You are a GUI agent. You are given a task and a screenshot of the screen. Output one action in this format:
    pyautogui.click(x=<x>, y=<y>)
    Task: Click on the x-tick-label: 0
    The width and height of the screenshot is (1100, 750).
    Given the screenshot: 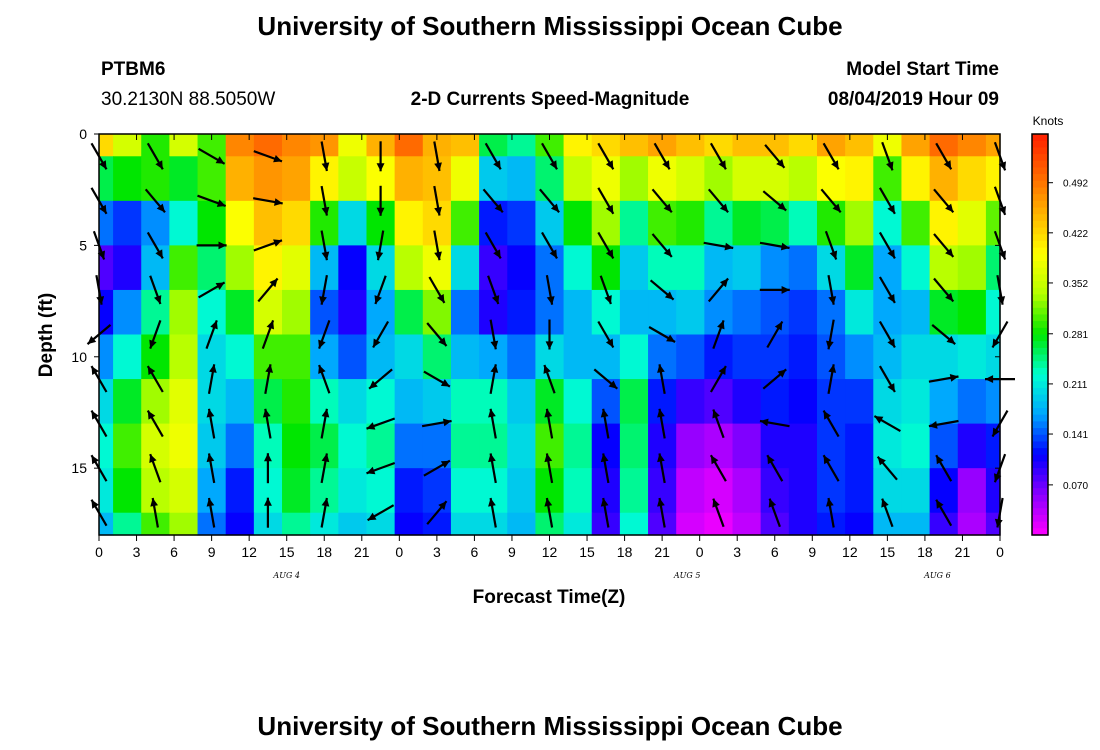 What is the action you would take?
    pyautogui.click(x=99, y=552)
    